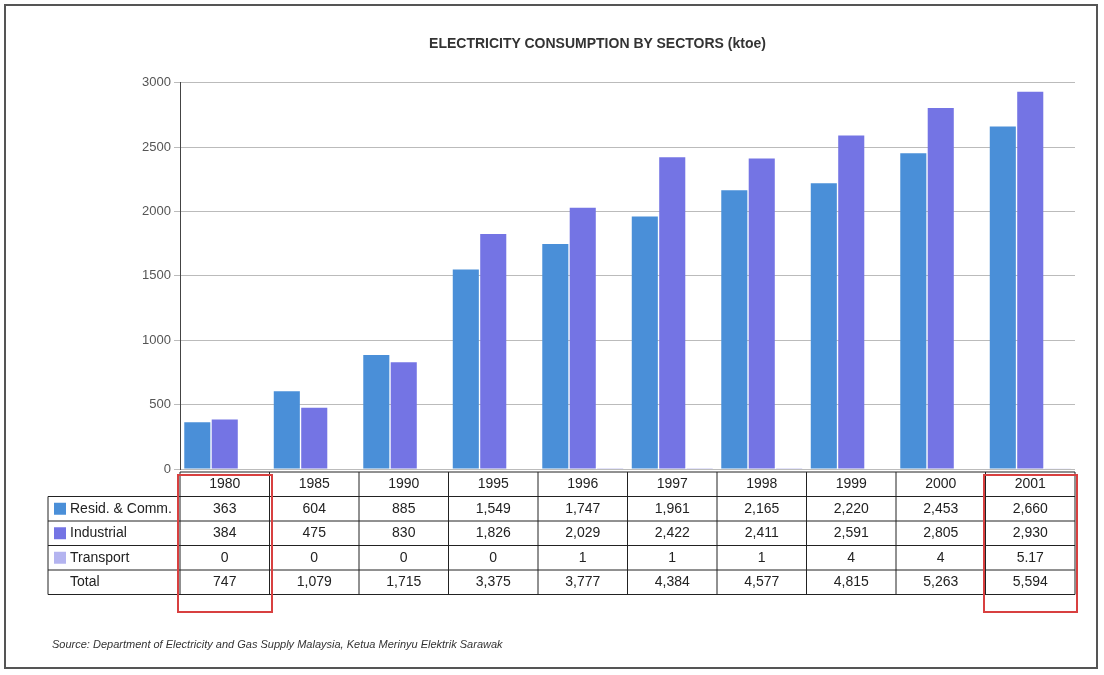  What do you see at coordinates (941, 532) in the screenshot?
I see `data-label: 2,805` at bounding box center [941, 532].